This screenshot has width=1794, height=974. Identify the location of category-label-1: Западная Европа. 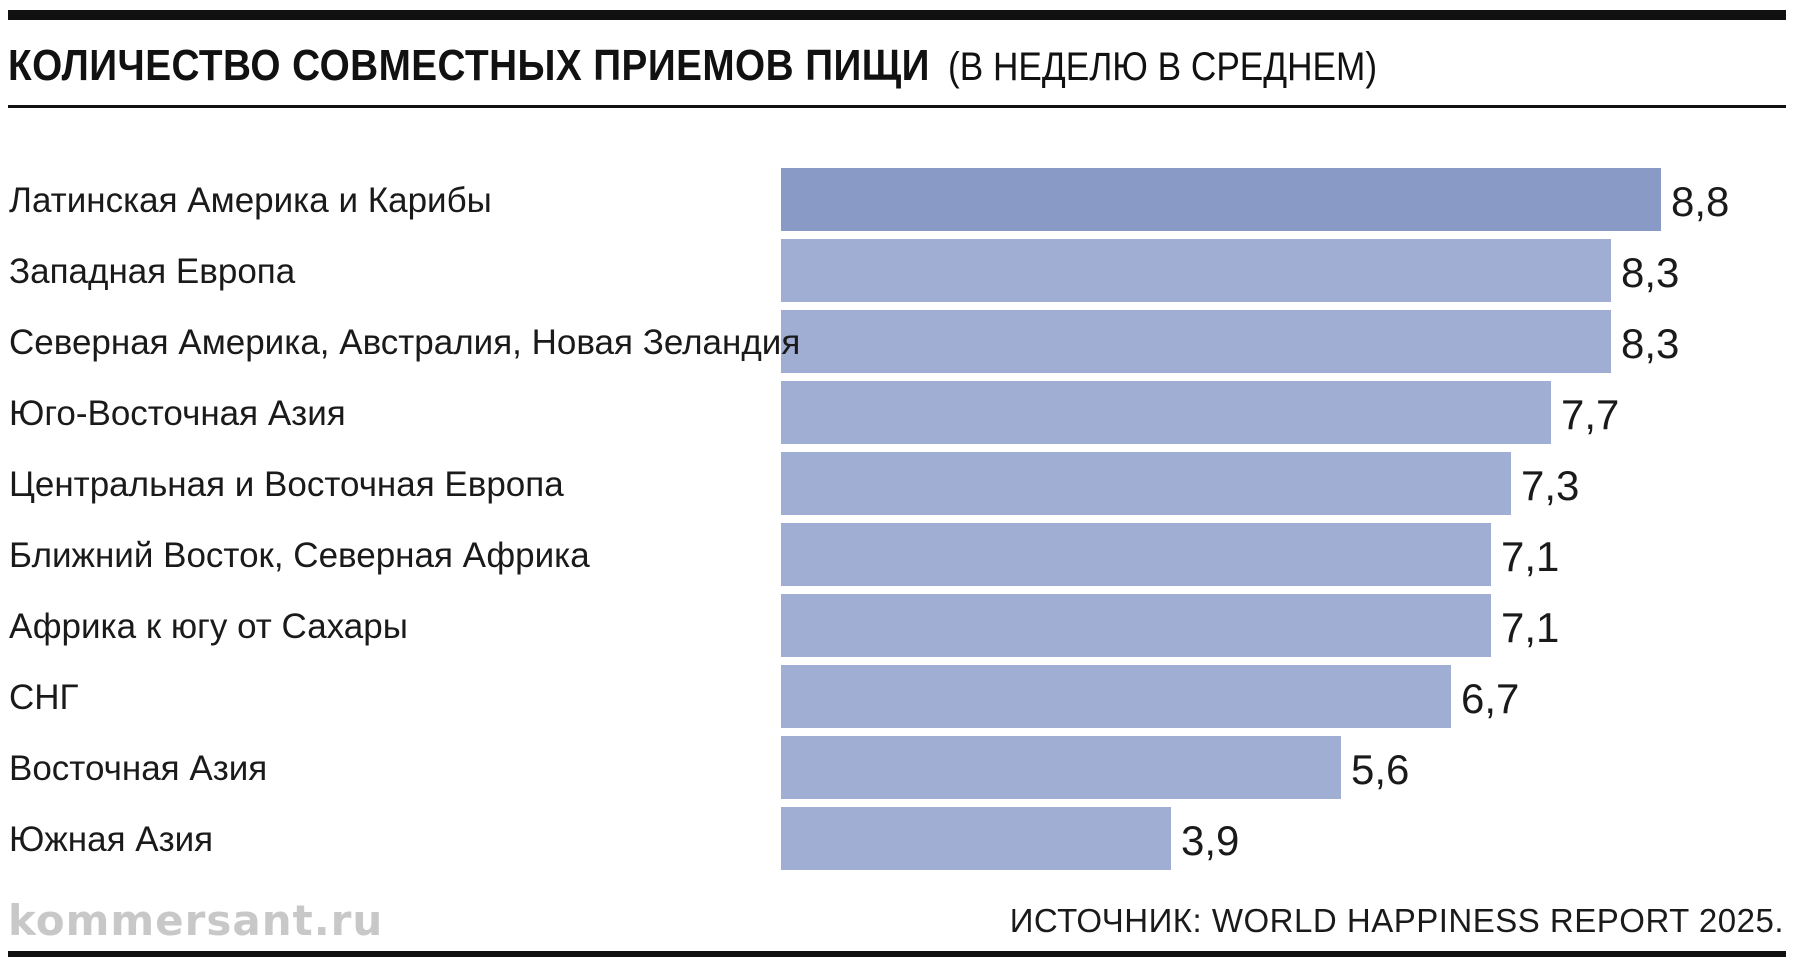
(152, 271).